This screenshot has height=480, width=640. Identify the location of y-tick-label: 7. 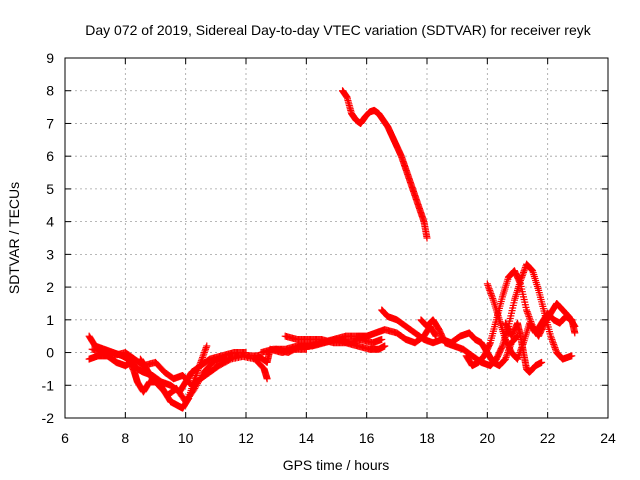
(50, 123).